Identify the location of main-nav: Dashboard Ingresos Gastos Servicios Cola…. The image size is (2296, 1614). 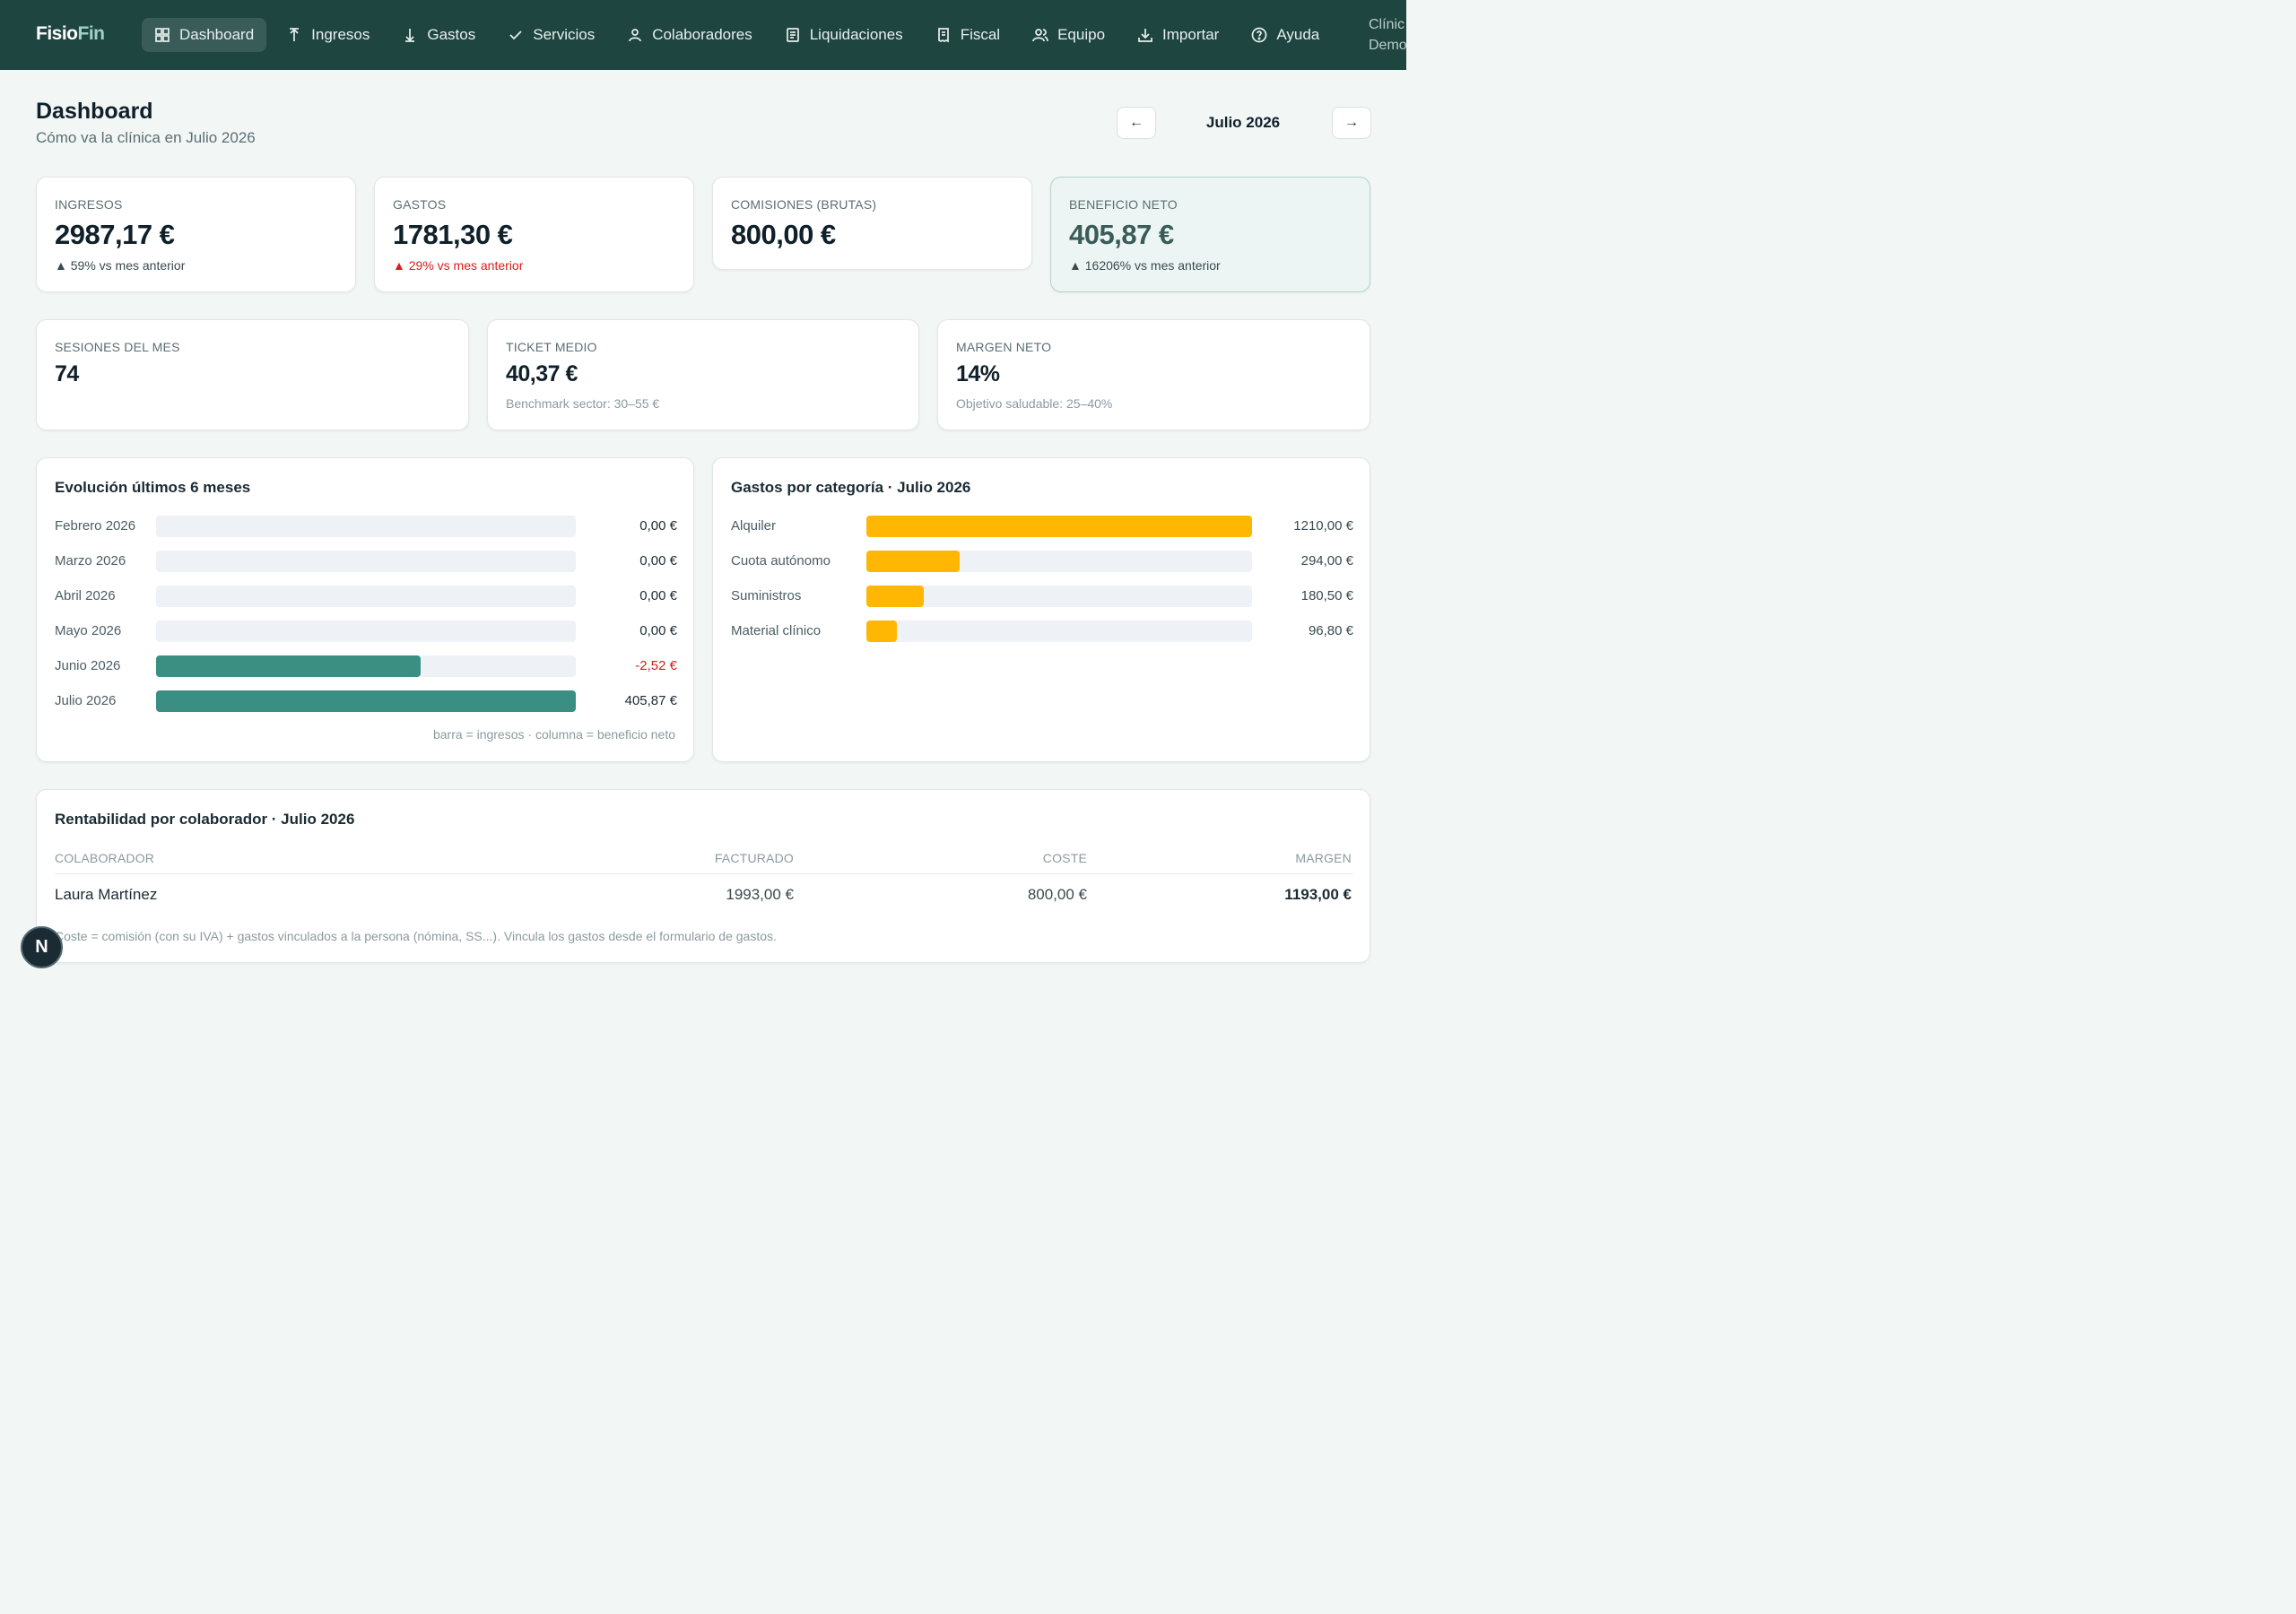
(740, 35).